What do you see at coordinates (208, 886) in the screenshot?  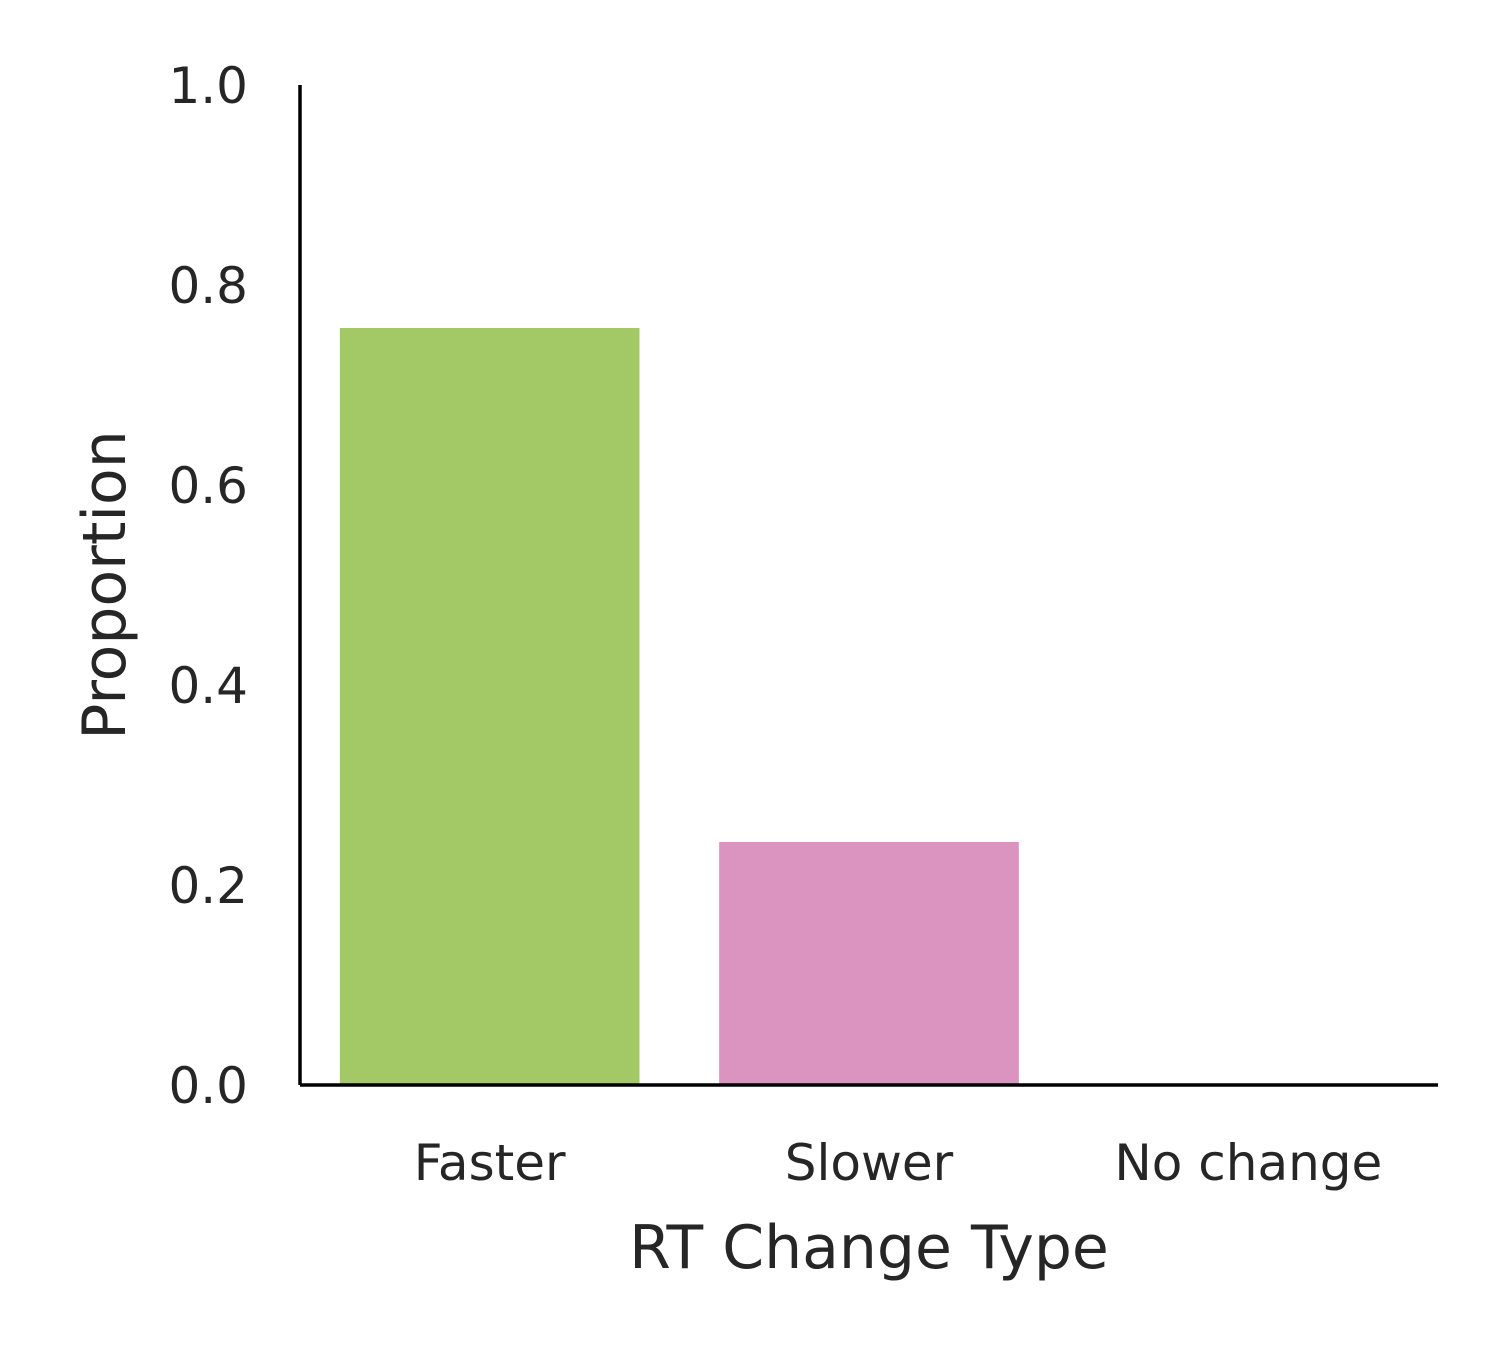 I see `y-tick-label: 0.2` at bounding box center [208, 886].